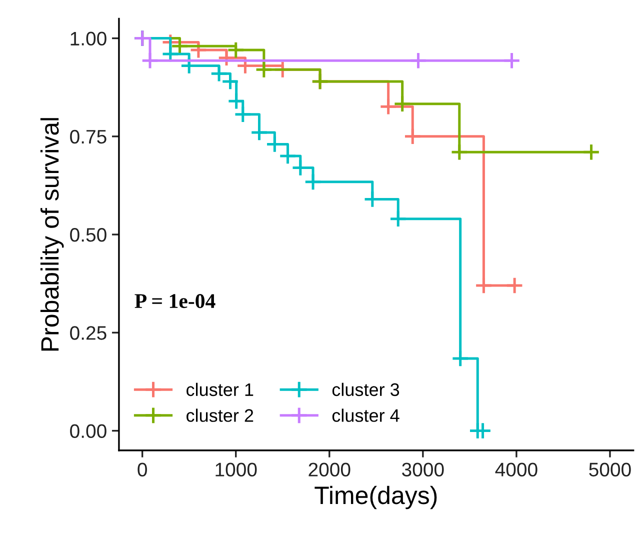 The height and width of the screenshot is (533, 643). What do you see at coordinates (220, 389) in the screenshot?
I see `legend-label: cluster 1` at bounding box center [220, 389].